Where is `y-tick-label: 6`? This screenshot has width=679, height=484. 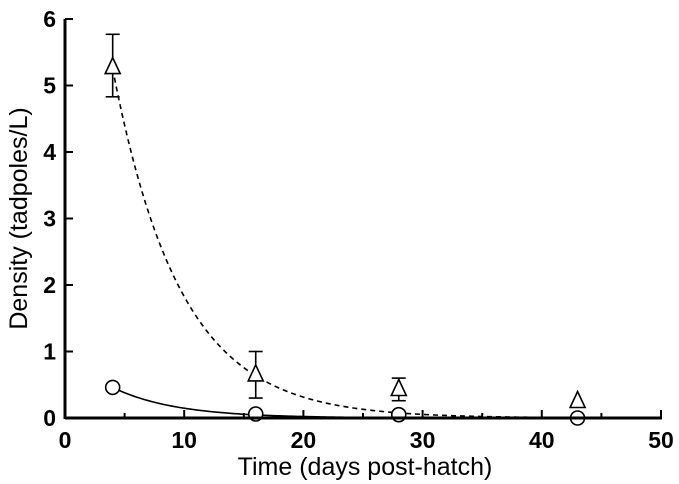 y-tick-label: 6 is located at coordinates (49, 19).